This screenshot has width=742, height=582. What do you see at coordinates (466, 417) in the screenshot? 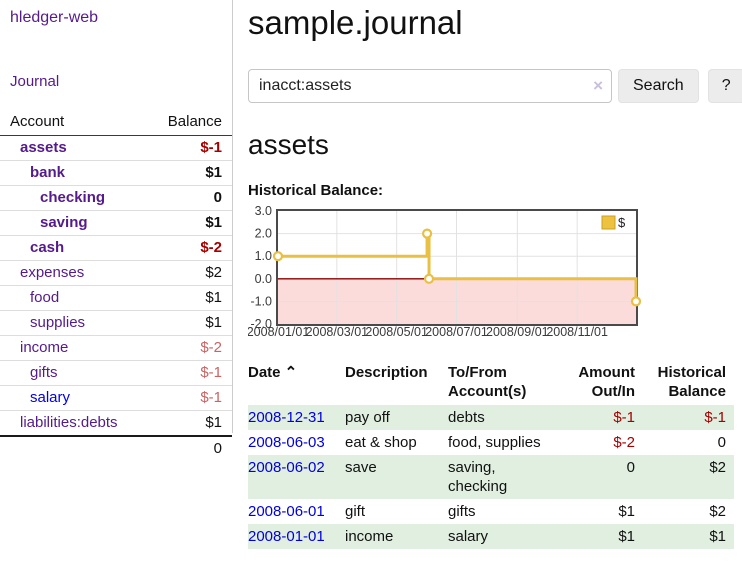
I see `transaction-accounts: debts` at bounding box center [466, 417].